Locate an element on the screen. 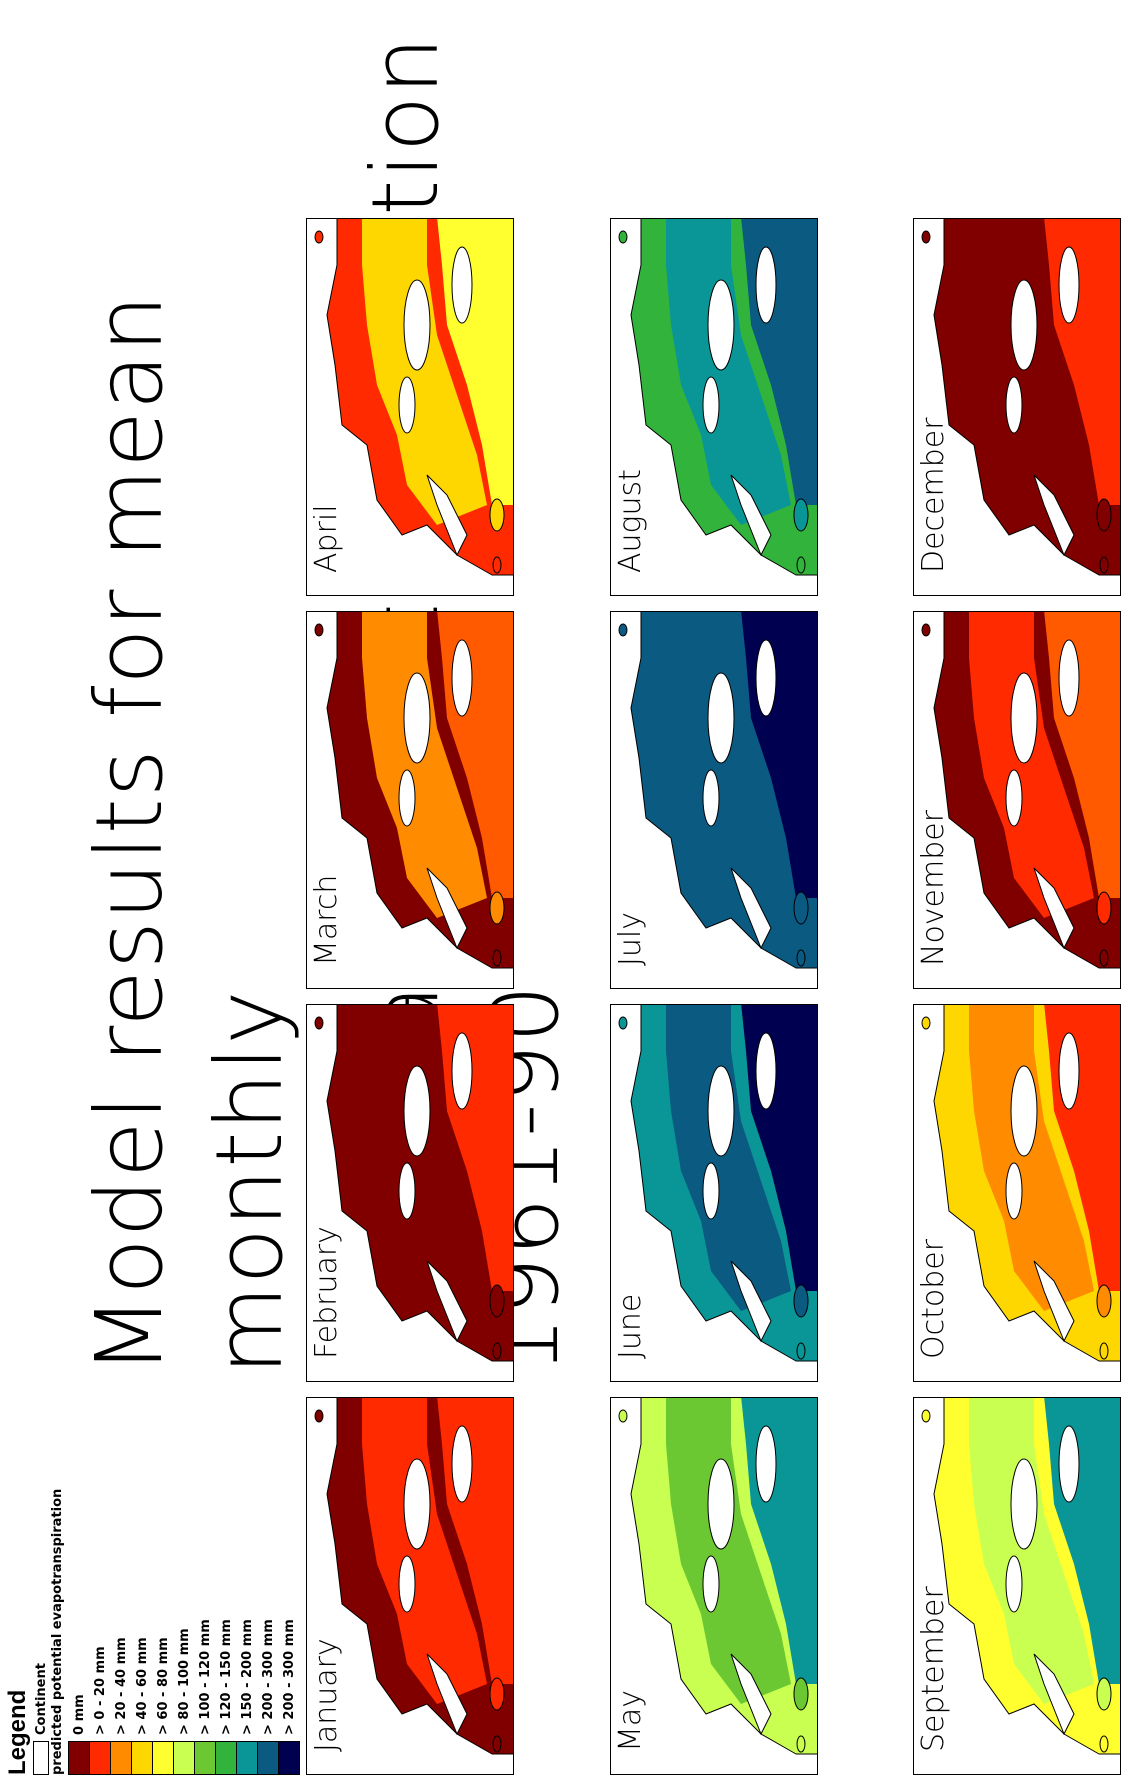 This screenshot has width=1144, height=1785. month-panel: January is located at coordinates (410, 1586).